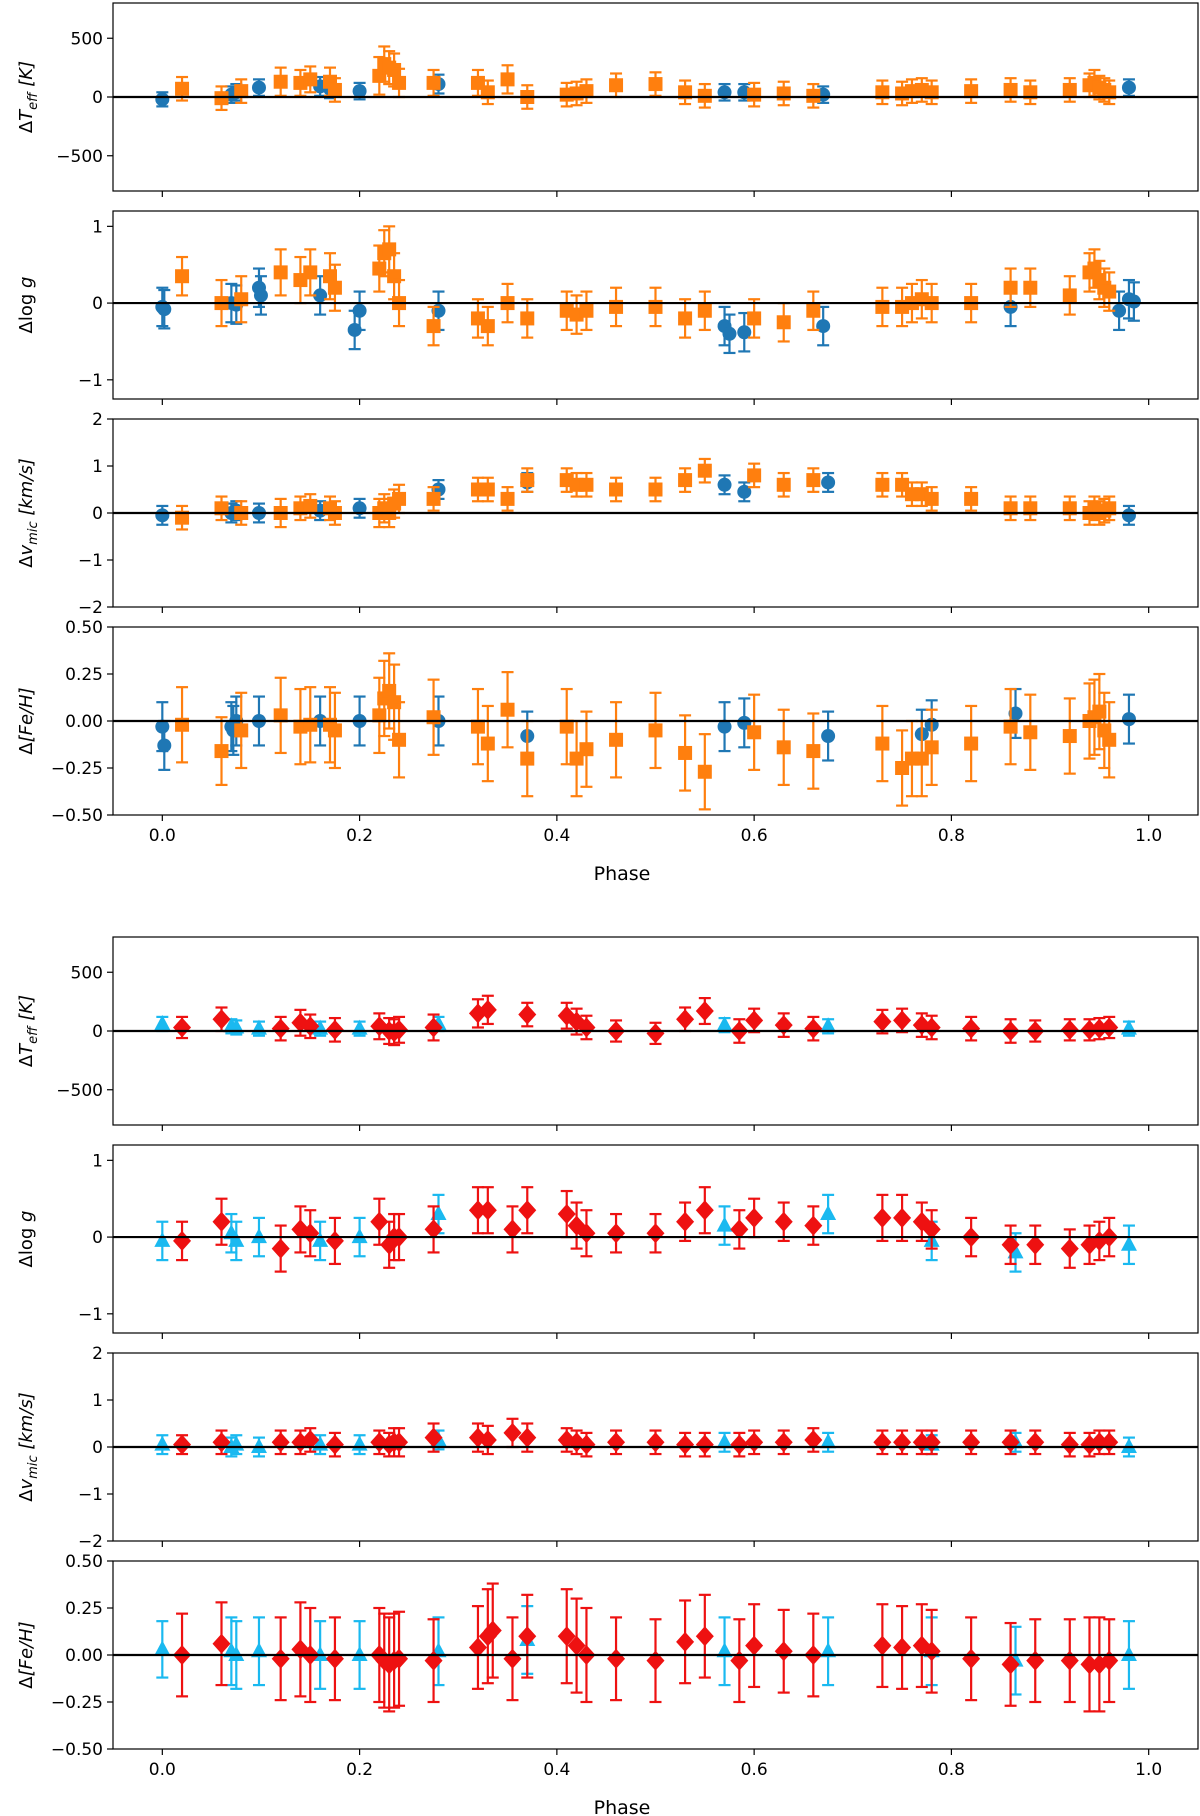 The image size is (1200, 1816). I want to click on y-tick-label: −0.25, so click(77, 769).